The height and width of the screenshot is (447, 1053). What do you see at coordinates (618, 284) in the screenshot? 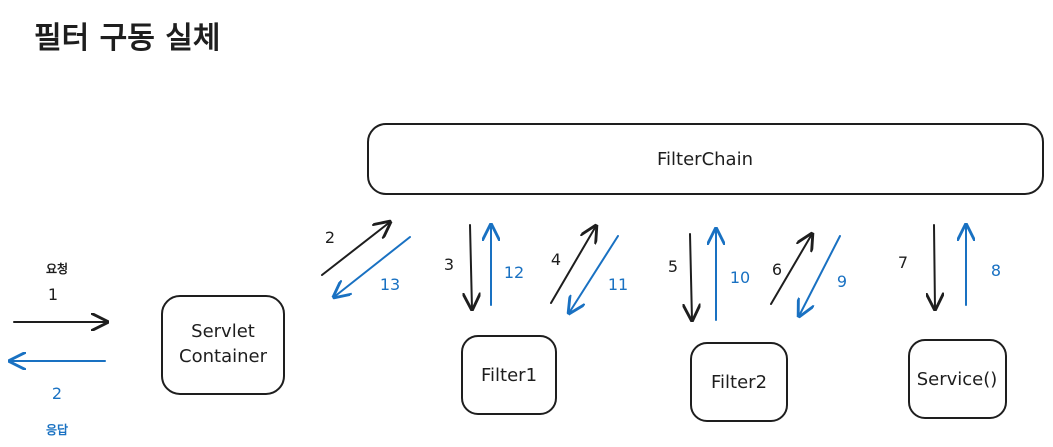
I see `step-11-label: 11` at bounding box center [618, 284].